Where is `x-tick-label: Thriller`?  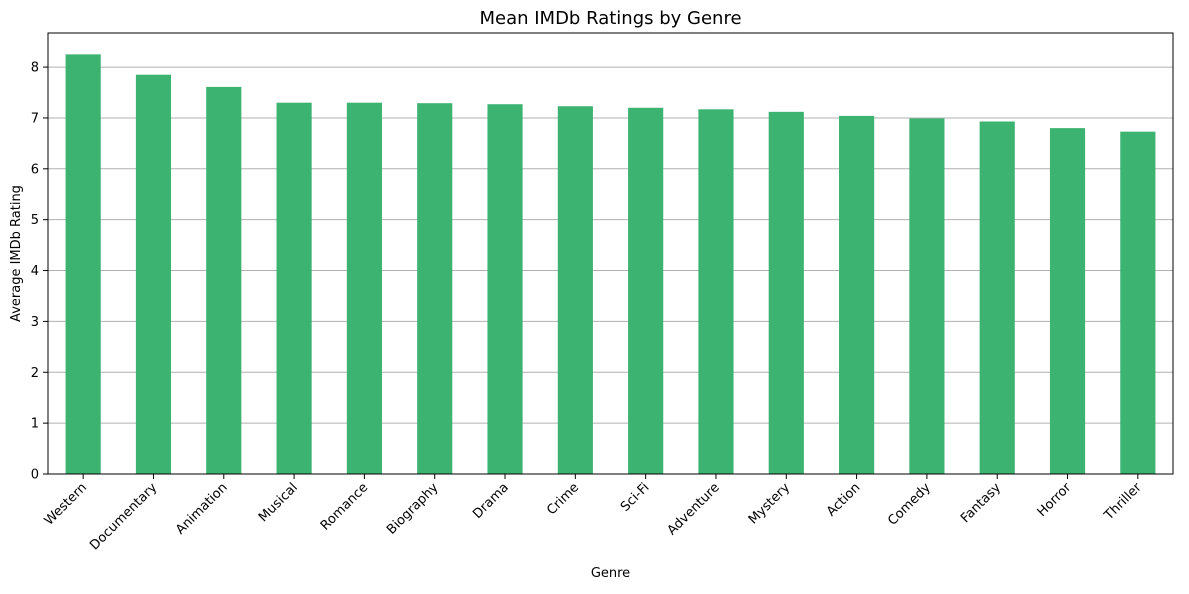
x-tick-label: Thriller is located at coordinates (1123, 502).